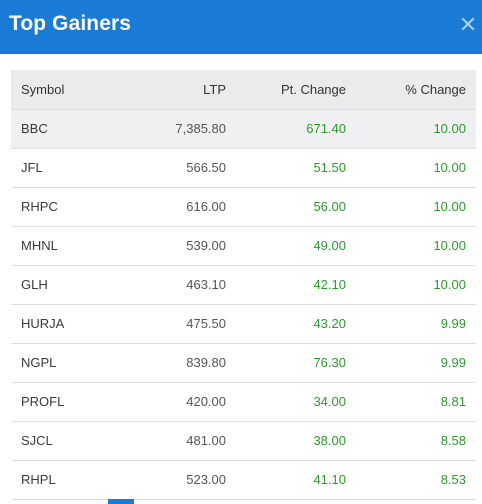 The width and height of the screenshot is (482, 504). I want to click on table-row: NGPL 839.80 76.30 9.99, so click(243, 363).